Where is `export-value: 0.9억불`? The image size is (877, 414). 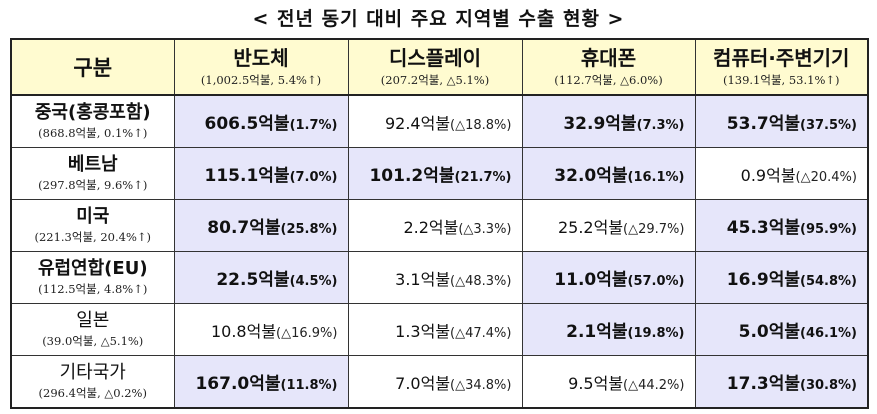 export-value: 0.9억불 is located at coordinates (768, 175).